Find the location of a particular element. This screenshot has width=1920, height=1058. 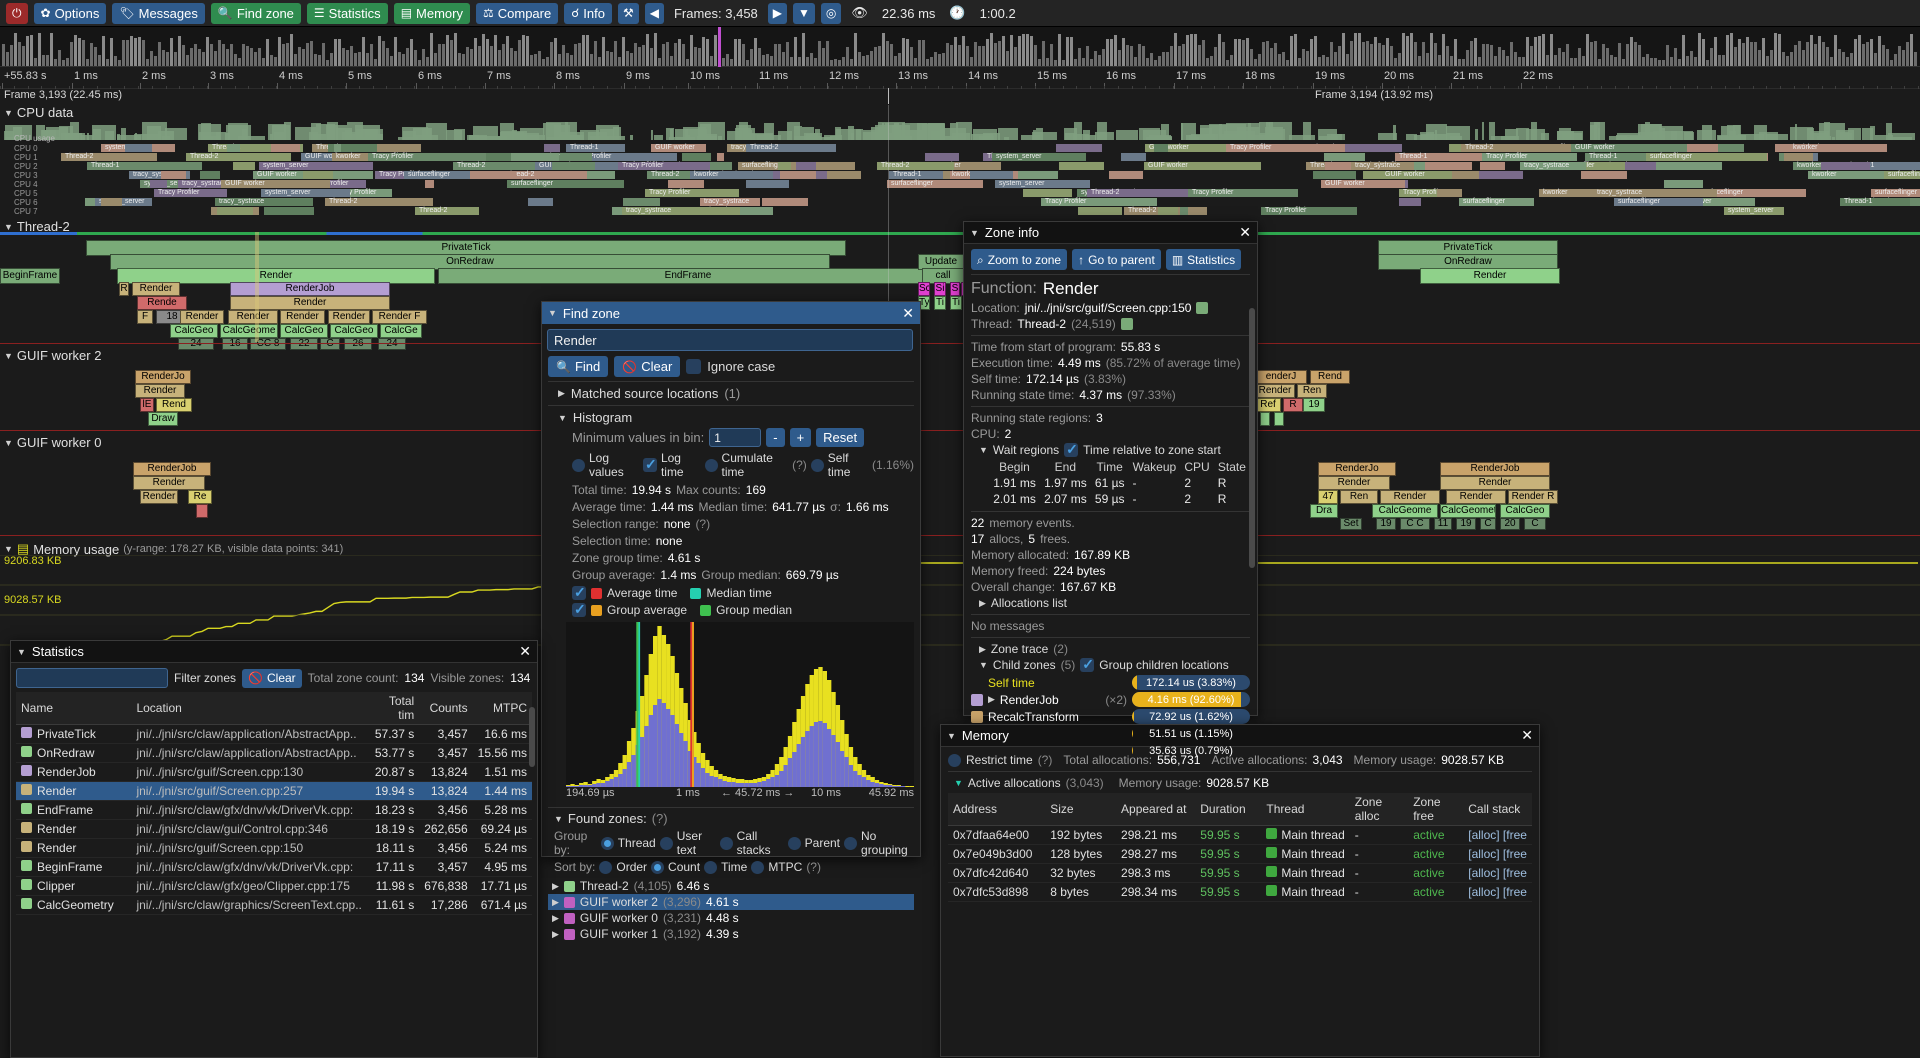

find-zone-titlebar: ▼ Find zone ✕ is located at coordinates (731, 313).